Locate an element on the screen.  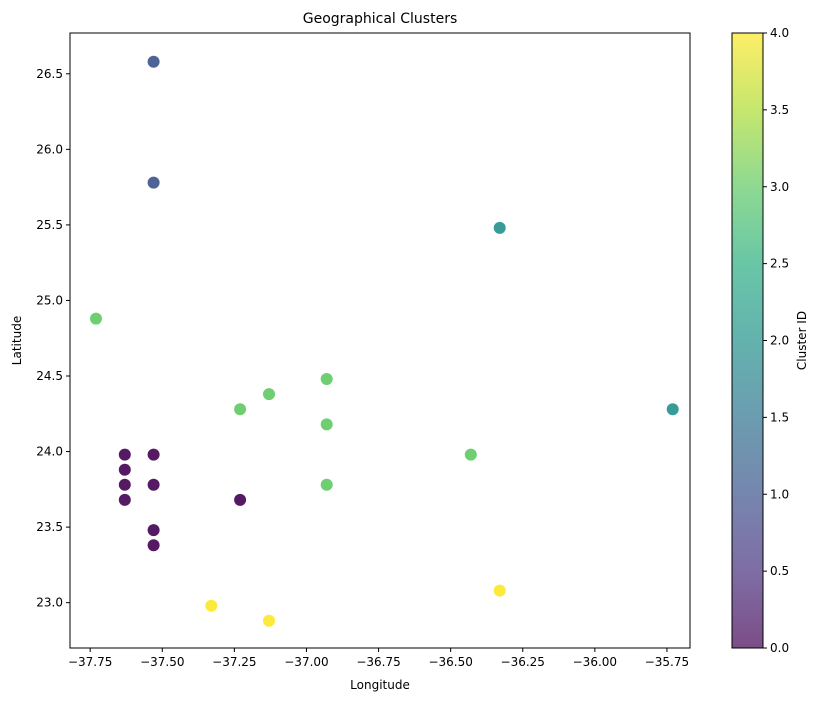
x-tick-label: −37.00 is located at coordinates (306, 662).